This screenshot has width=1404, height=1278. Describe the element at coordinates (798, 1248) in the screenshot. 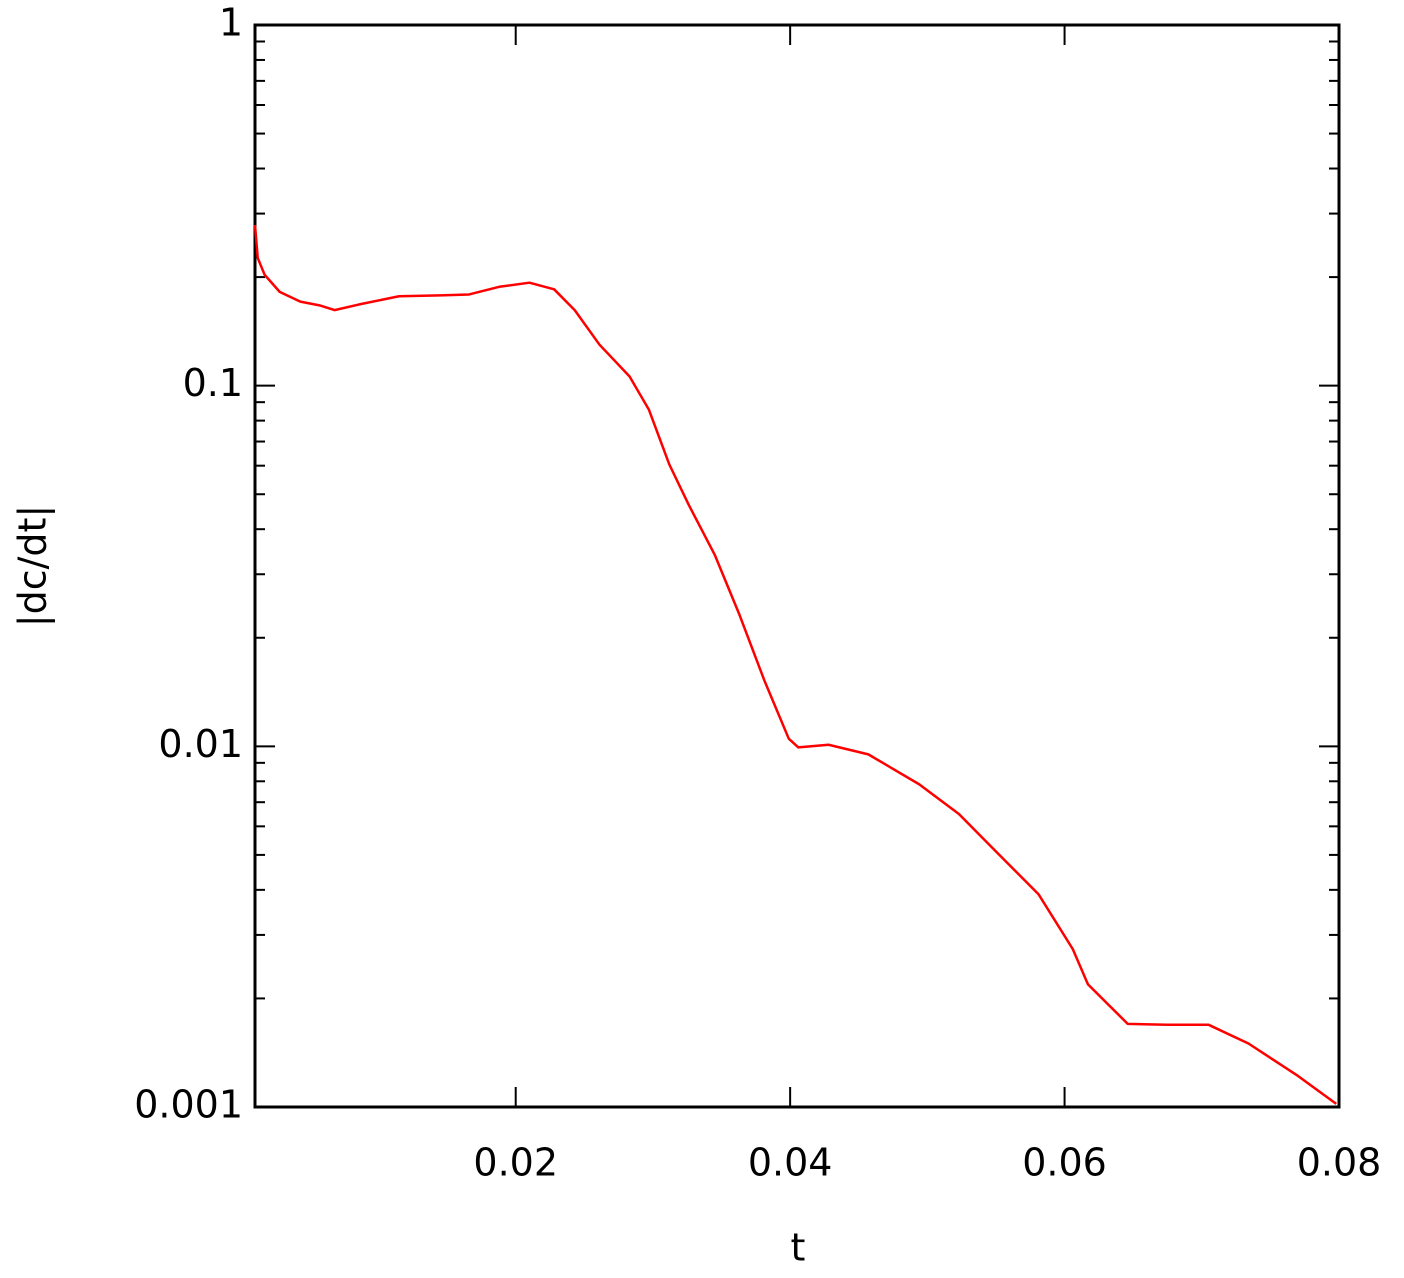

I see `x-axis-label: t` at that location.